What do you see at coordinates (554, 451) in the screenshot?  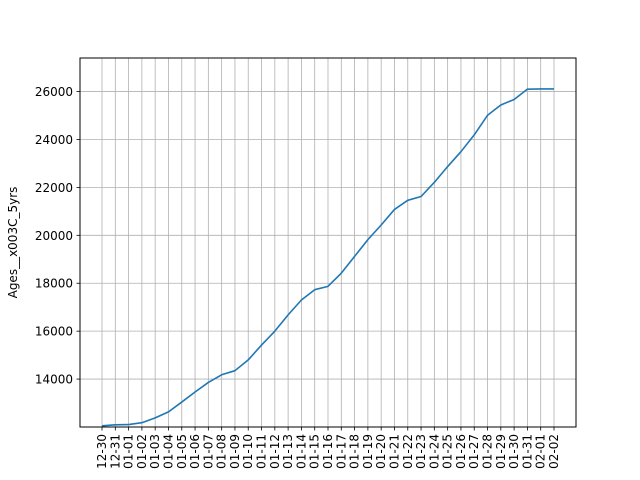 I see `x-tick-label: 02-02` at bounding box center [554, 451].